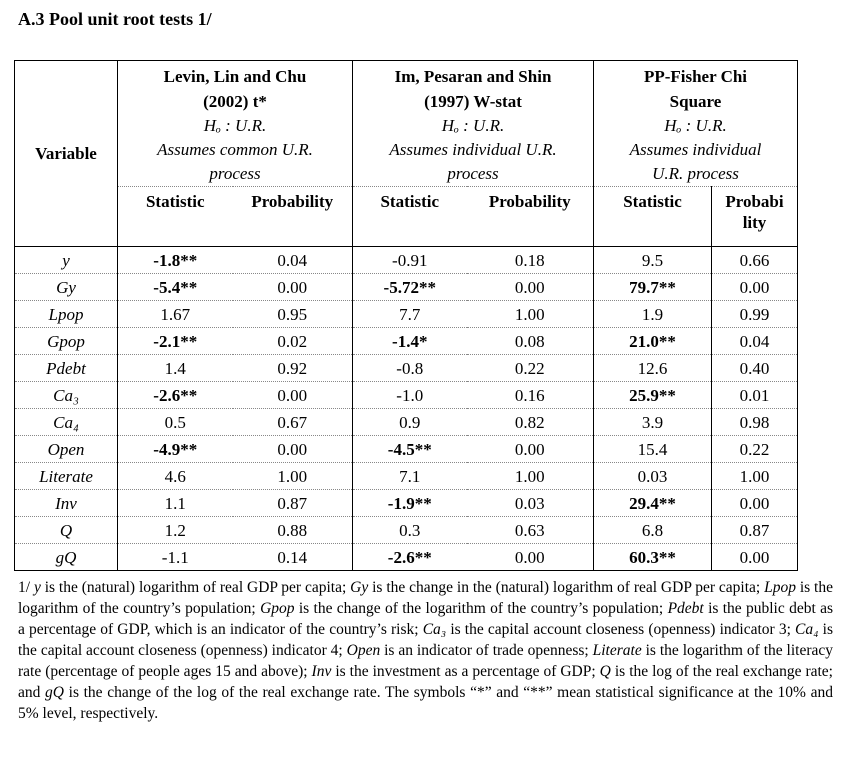  Describe the element at coordinates (409, 395) in the screenshot. I see `ips-stat-cell: -1.0` at that location.